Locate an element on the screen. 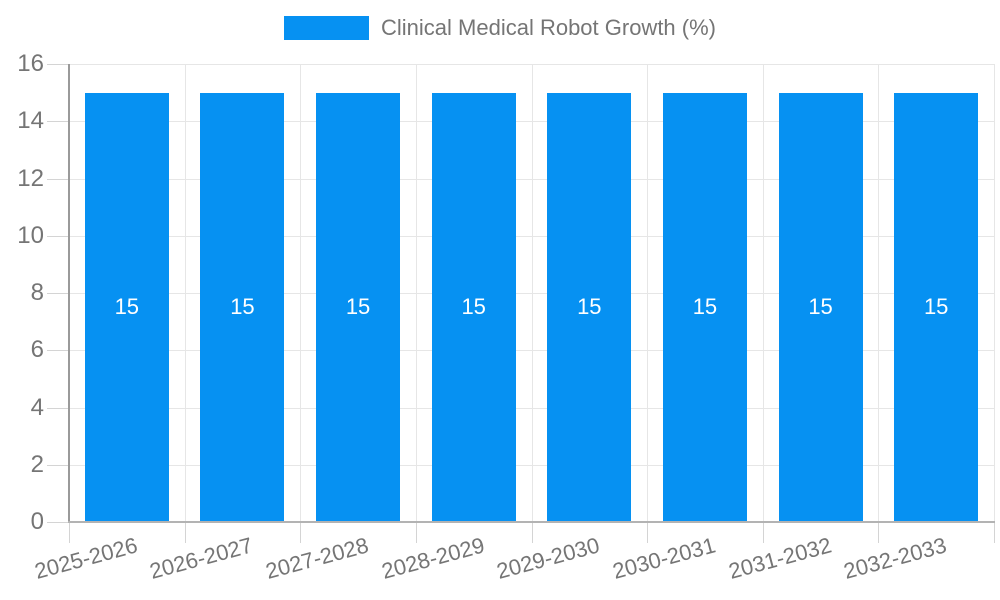  y-tick-label: 4 is located at coordinates (37, 407).